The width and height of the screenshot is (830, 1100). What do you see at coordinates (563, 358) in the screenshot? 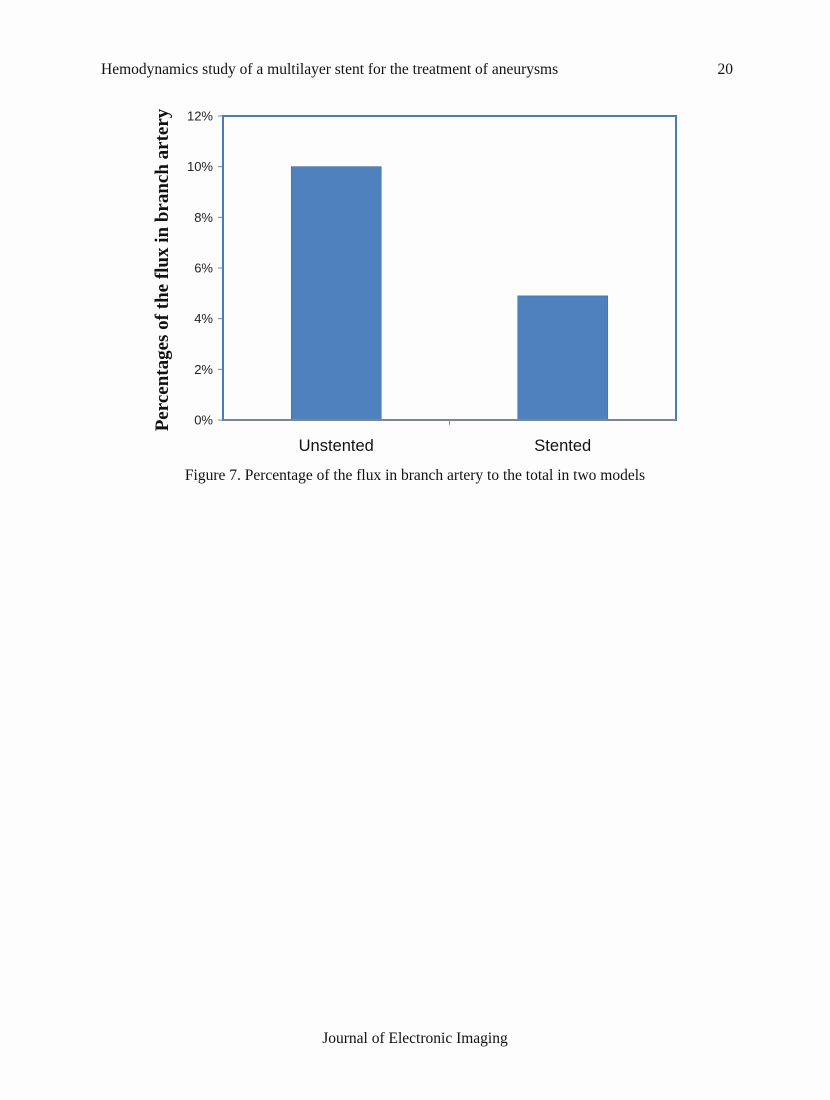
I see `bar-stented` at bounding box center [563, 358].